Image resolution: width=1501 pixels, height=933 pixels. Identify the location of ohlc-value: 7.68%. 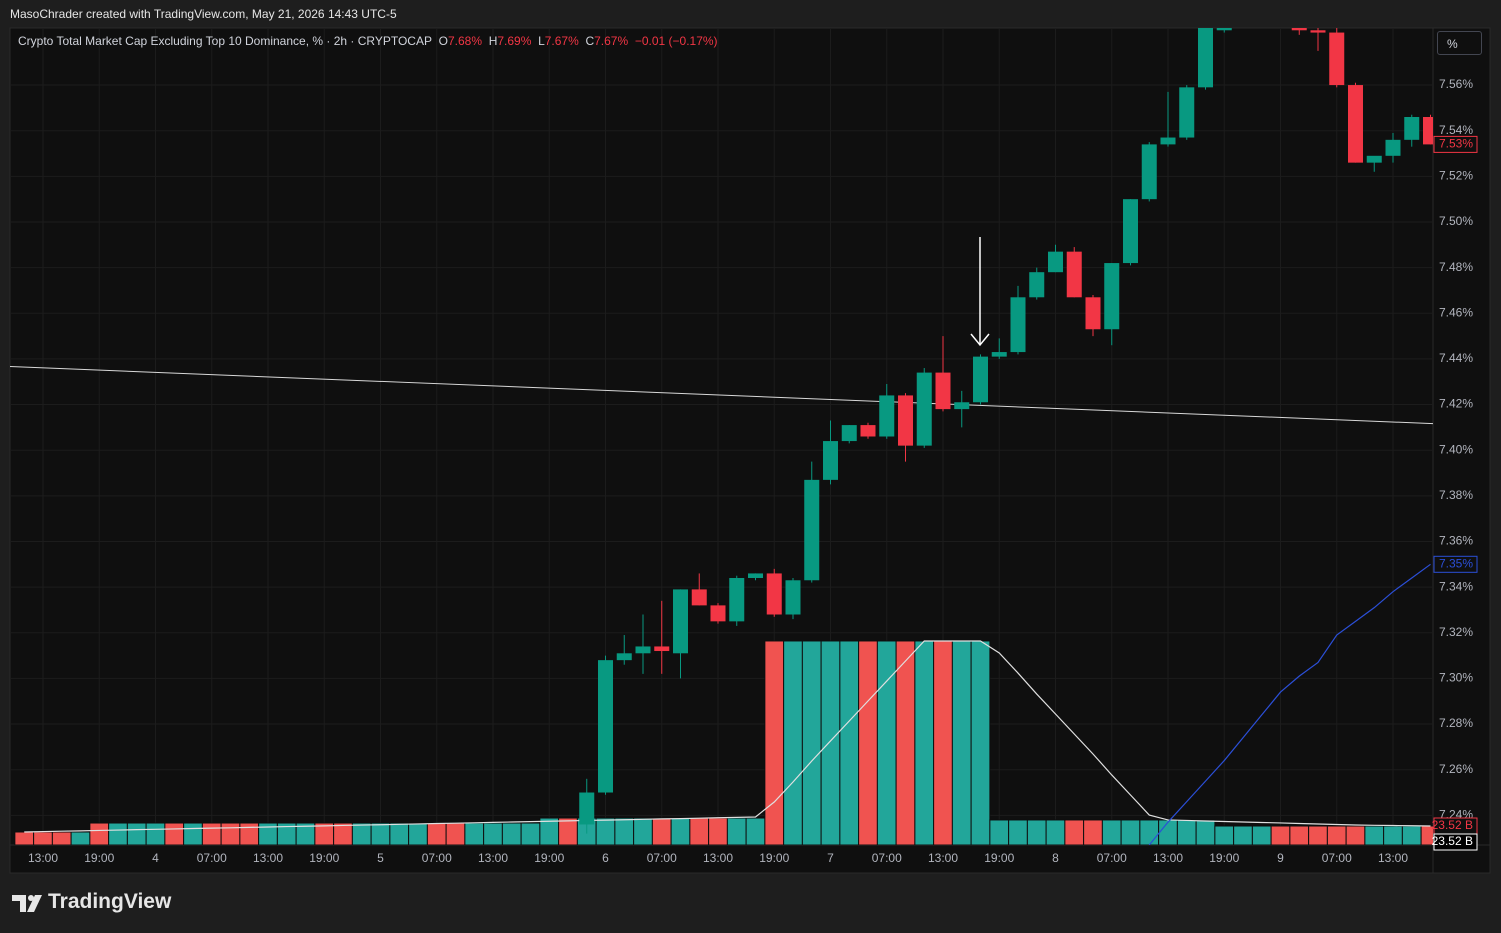
(465, 41).